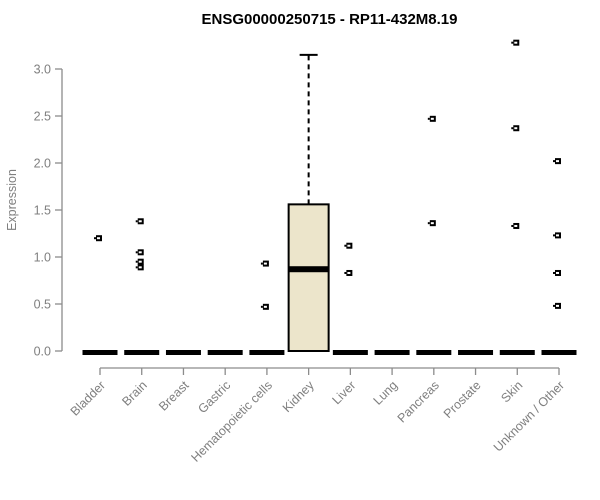 The image size is (600, 500). What do you see at coordinates (308, 269) in the screenshot?
I see `median-line` at bounding box center [308, 269].